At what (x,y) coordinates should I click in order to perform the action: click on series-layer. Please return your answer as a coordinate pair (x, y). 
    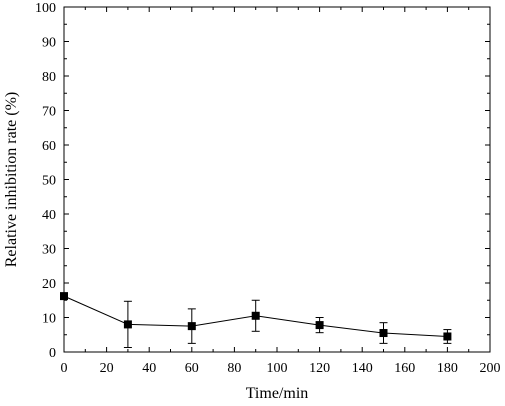
    Looking at the image, I should click on (256, 320).